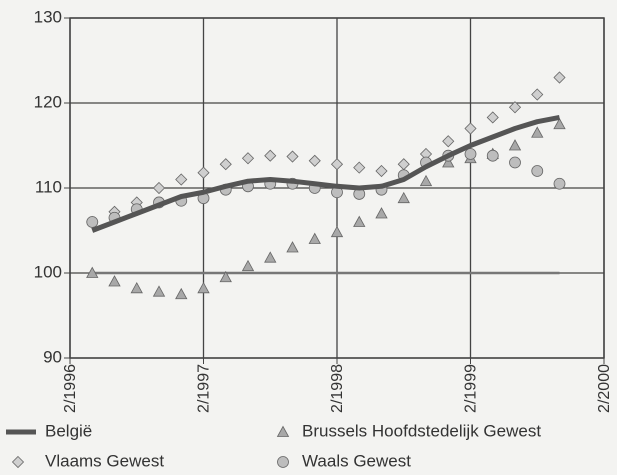 Image resolution: width=617 pixels, height=475 pixels. Describe the element at coordinates (356, 460) in the screenshot. I see `legend-label: Waals Gewest` at that location.